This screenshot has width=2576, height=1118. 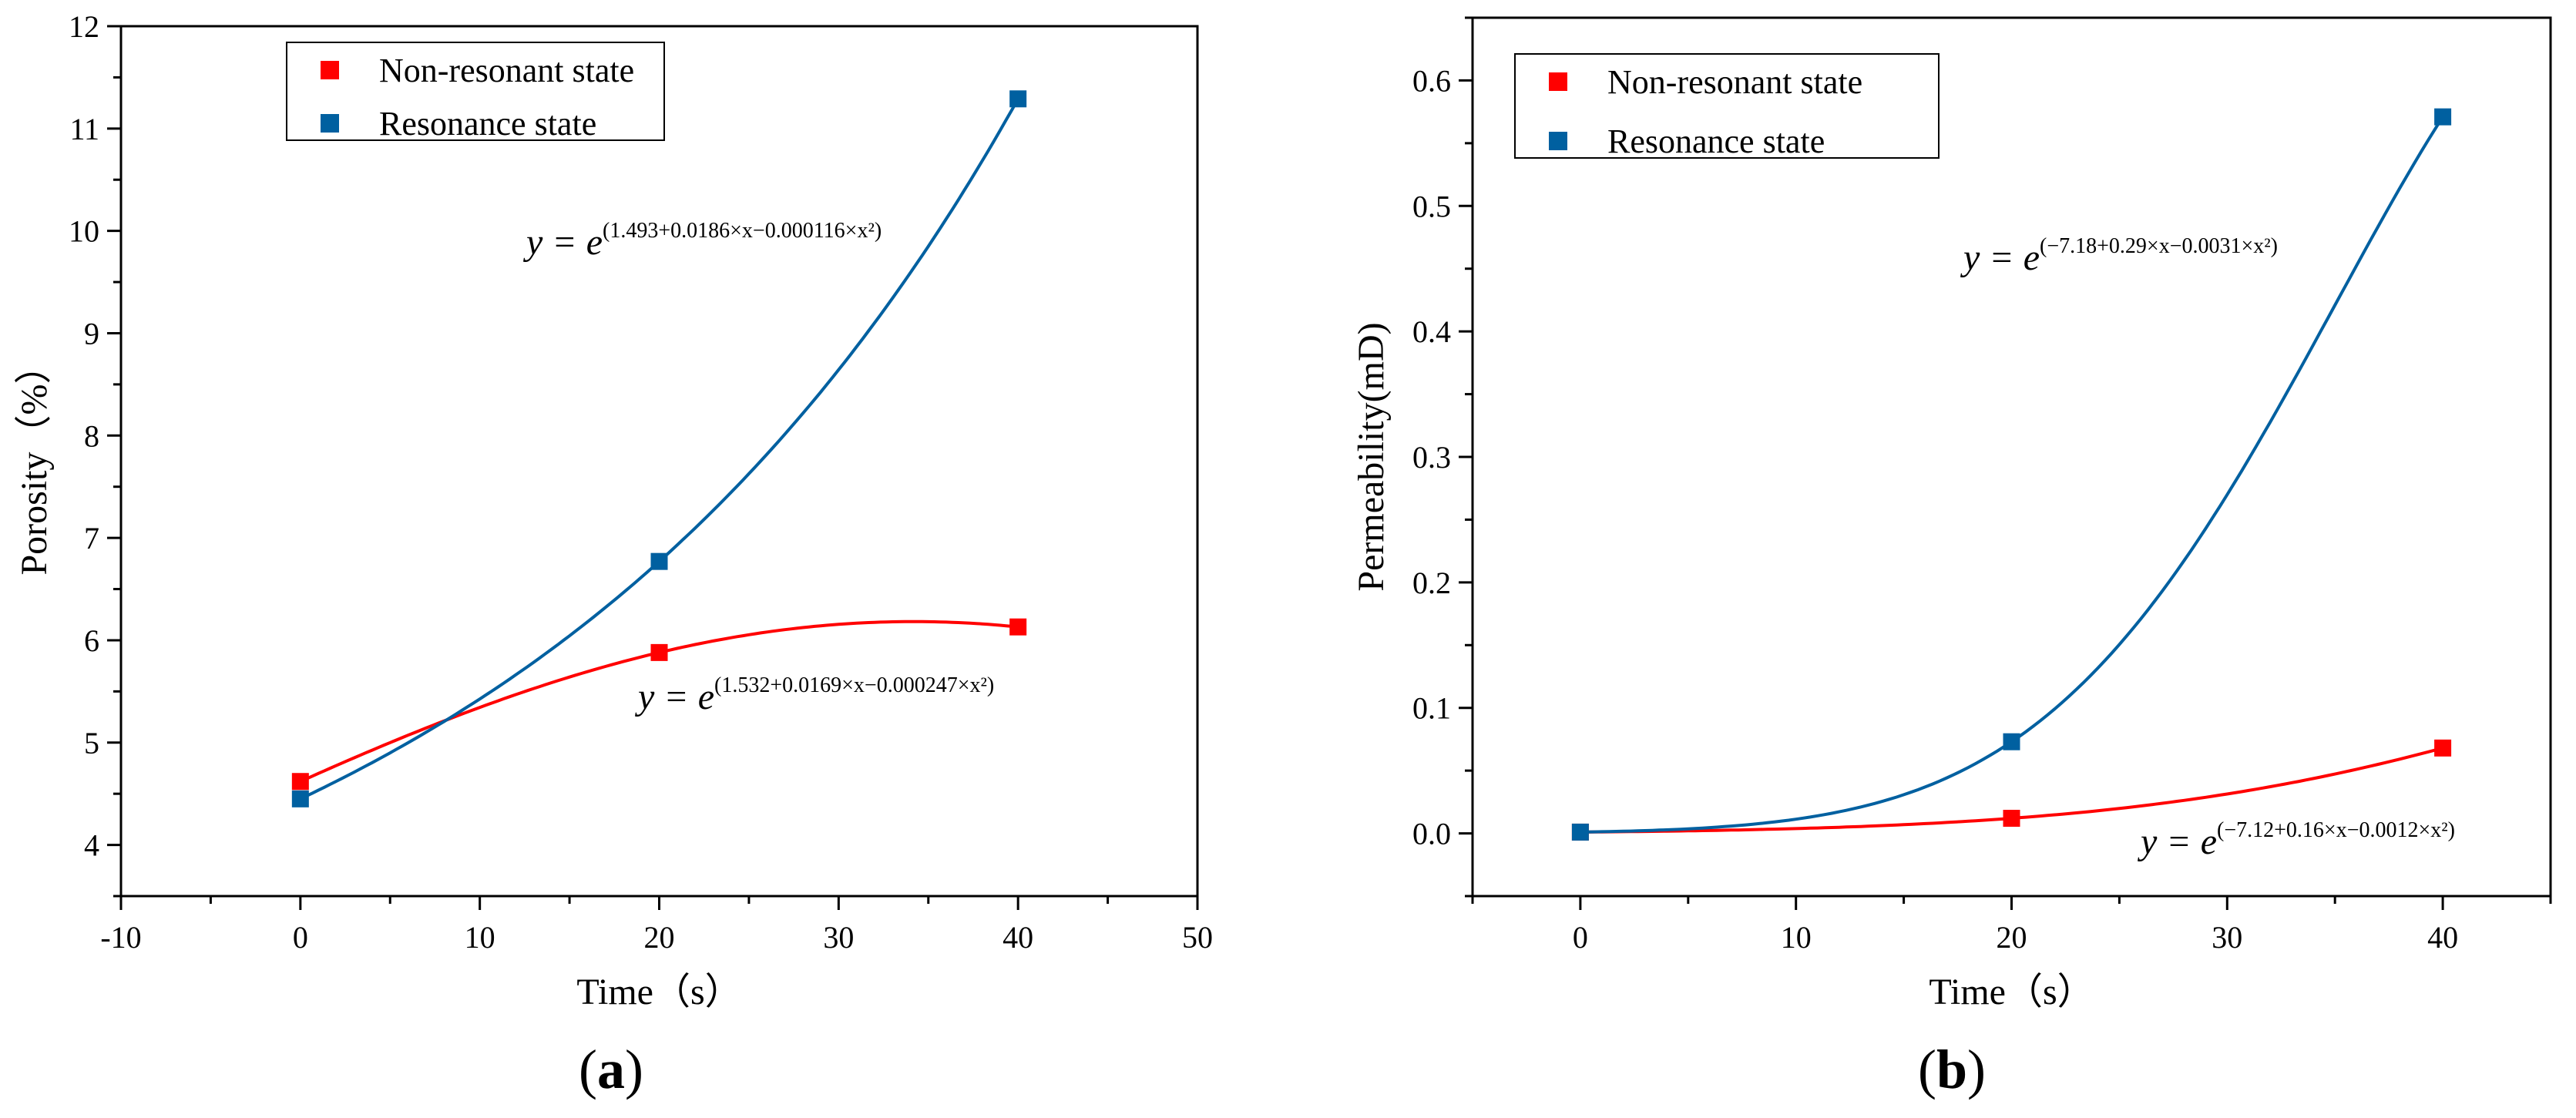 I want to click on panel-b-y-axis-title: Permeability(mD), so click(x=1371, y=456).